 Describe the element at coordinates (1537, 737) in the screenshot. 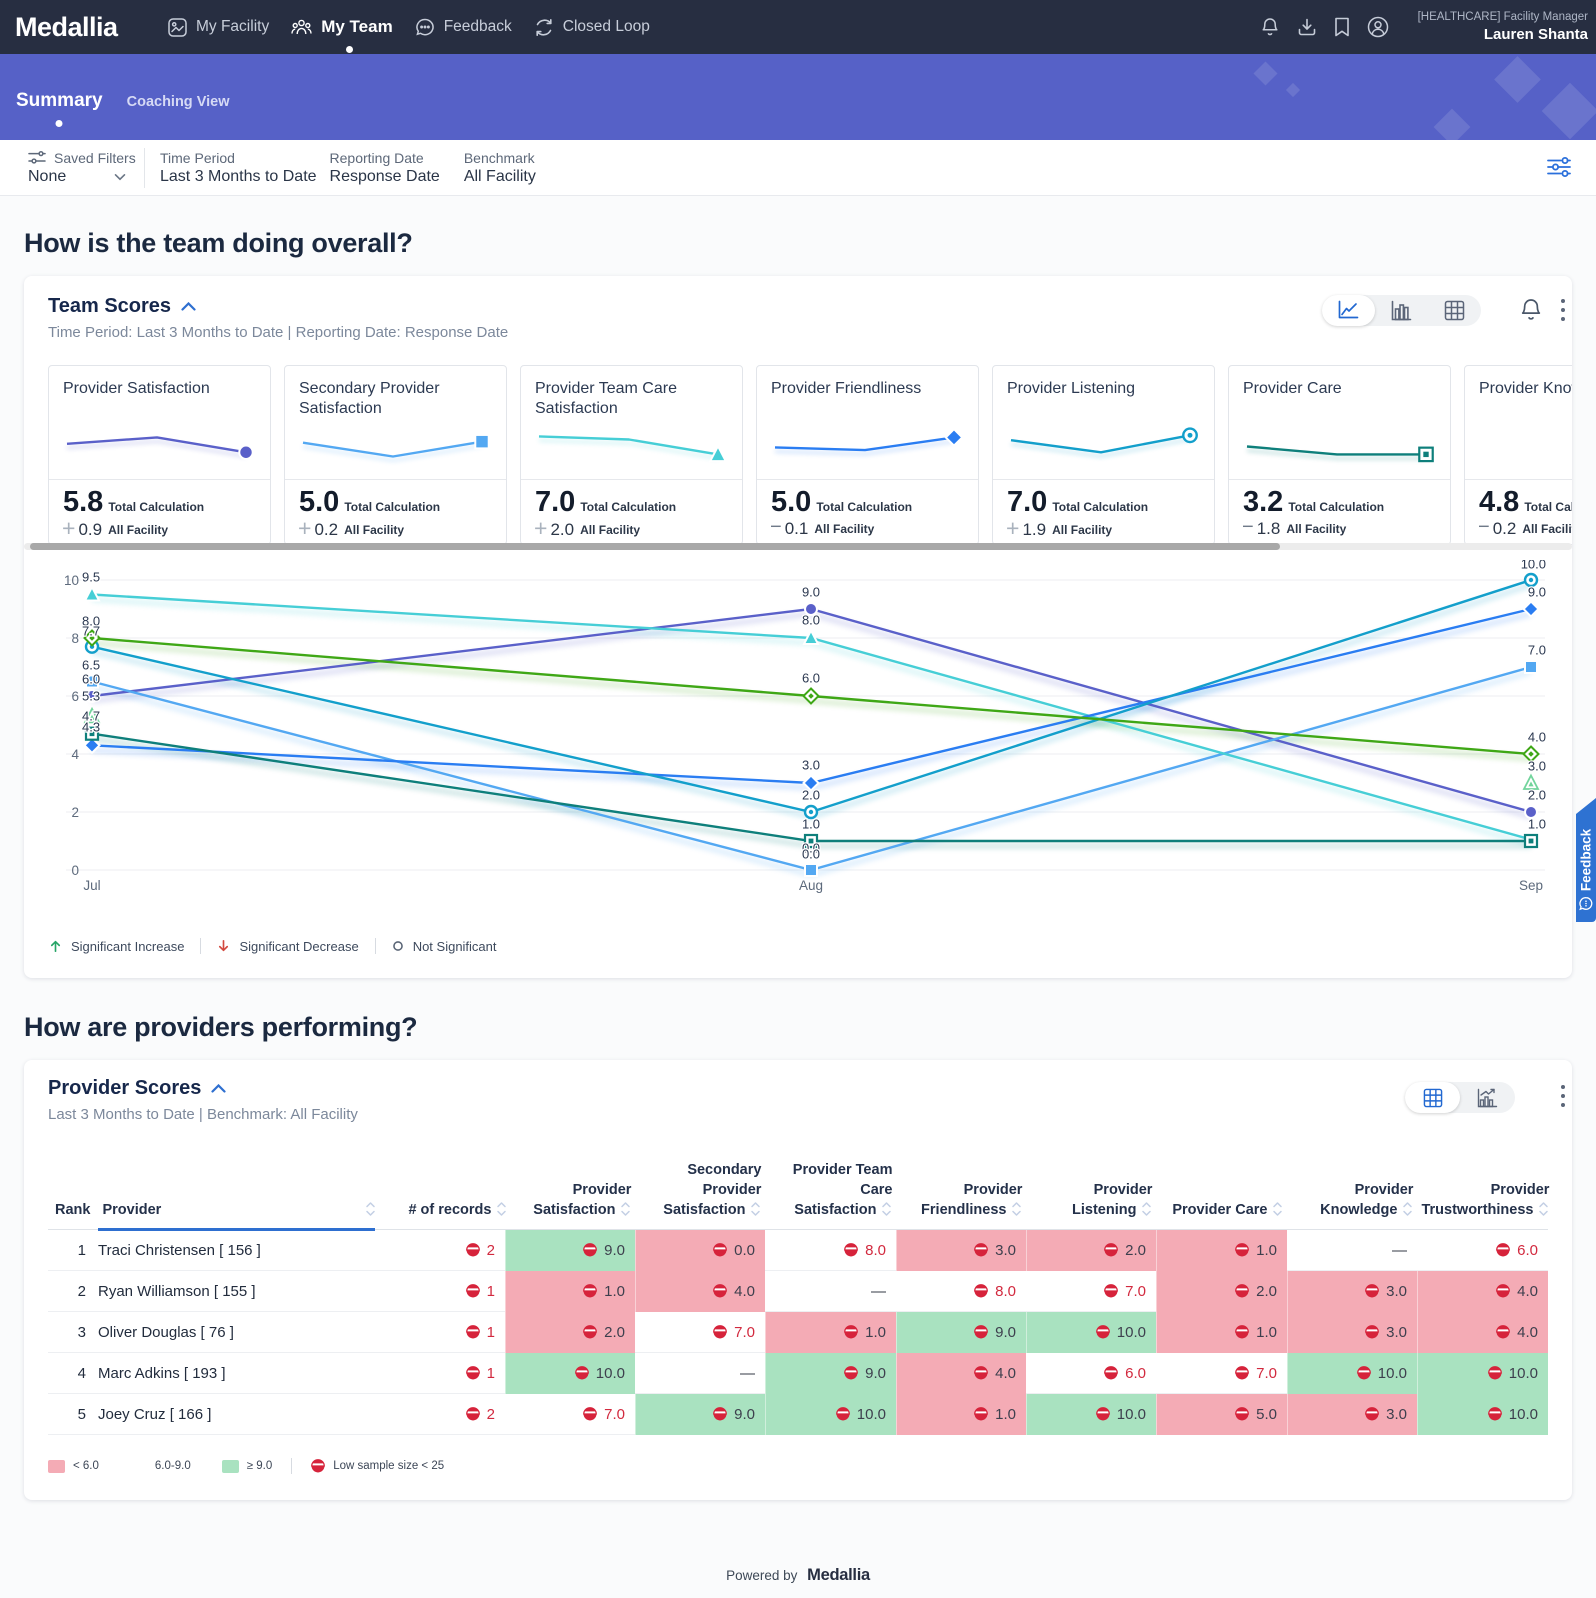

I see `svg-text: 4.0` at that location.